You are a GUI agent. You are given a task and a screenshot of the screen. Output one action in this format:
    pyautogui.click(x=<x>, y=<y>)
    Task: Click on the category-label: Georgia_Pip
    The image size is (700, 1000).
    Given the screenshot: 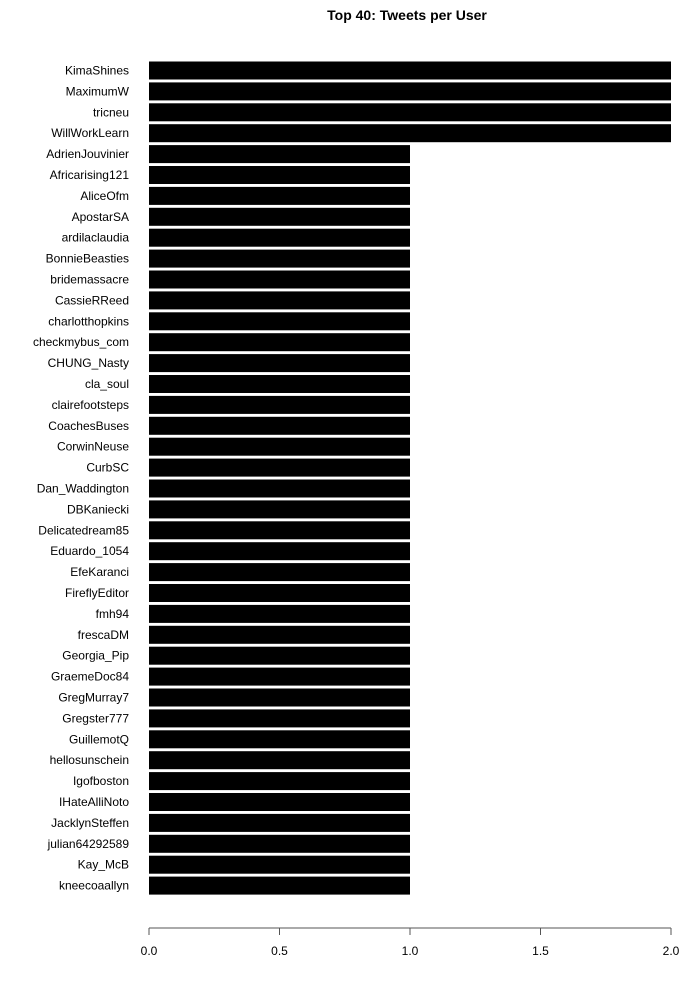 What is the action you would take?
    pyautogui.click(x=95, y=656)
    